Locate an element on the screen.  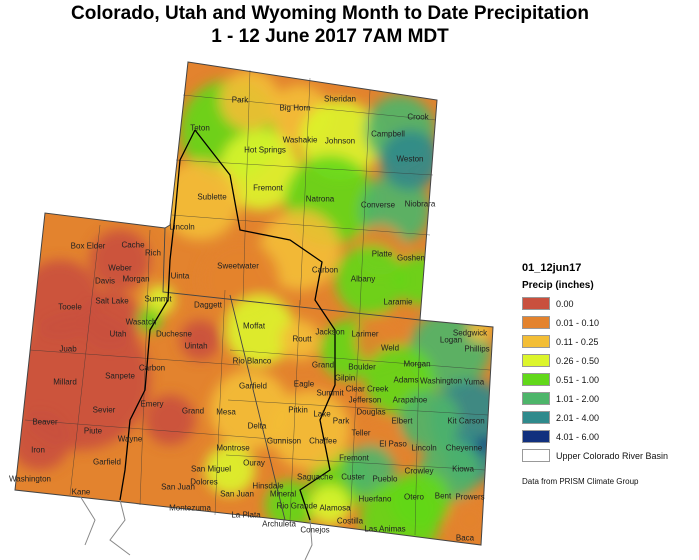
legend-label: 0.51 - 1.00 is located at coordinates (578, 379).